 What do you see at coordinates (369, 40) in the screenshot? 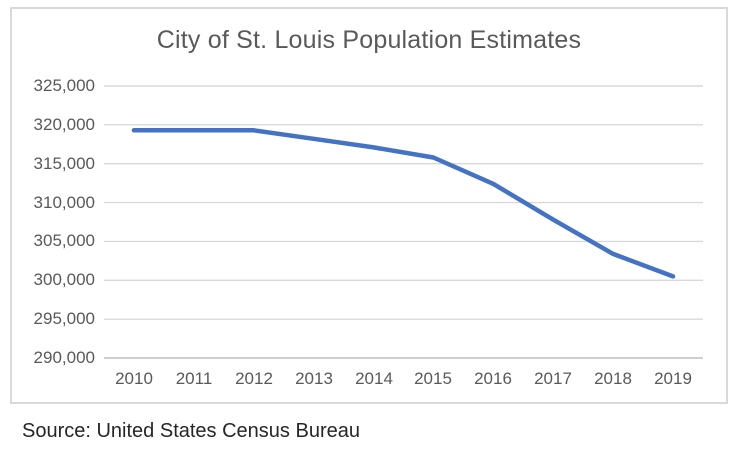
I see `chart-title: City of St. Louis Population Estimates` at bounding box center [369, 40].